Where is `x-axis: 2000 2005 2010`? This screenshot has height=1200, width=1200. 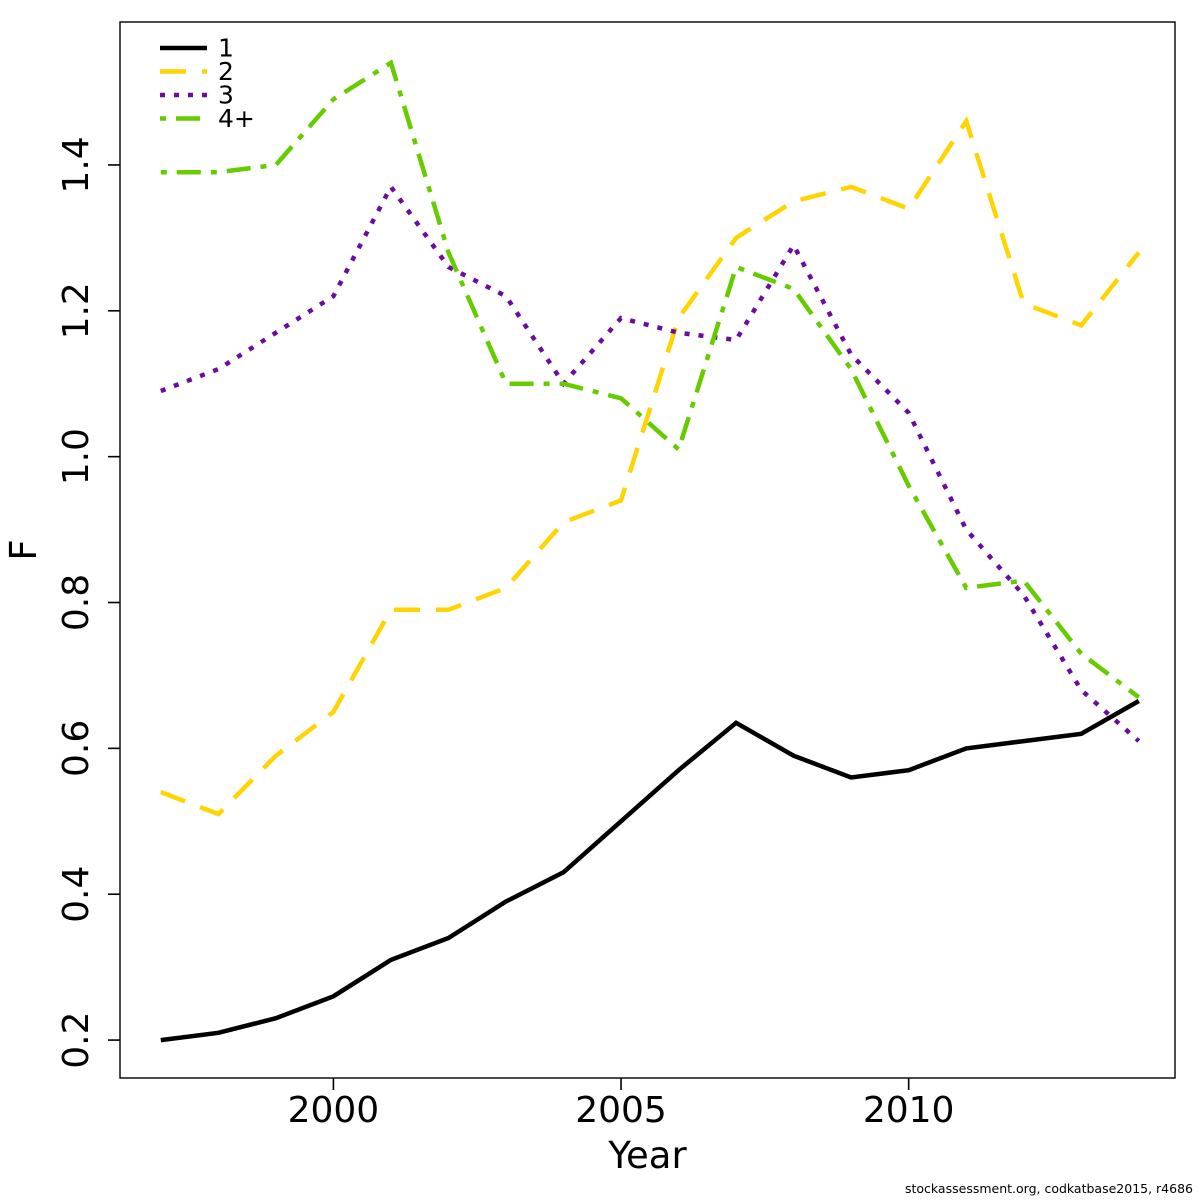 x-axis: 2000 2005 2010 is located at coordinates (621, 1104).